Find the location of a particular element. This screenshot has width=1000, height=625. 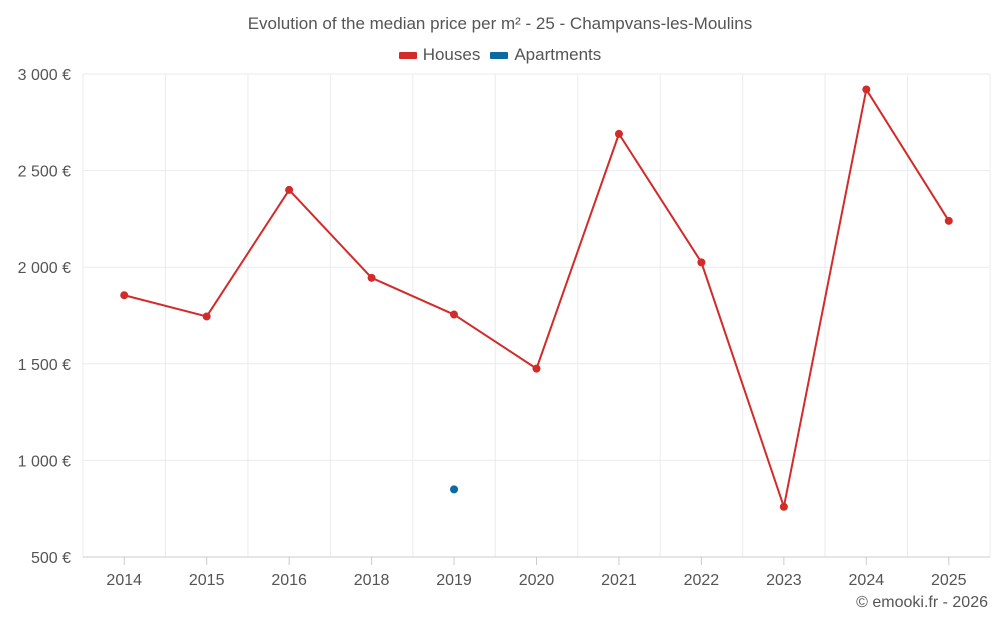

y-tick-label: 500 € is located at coordinates (51, 558).